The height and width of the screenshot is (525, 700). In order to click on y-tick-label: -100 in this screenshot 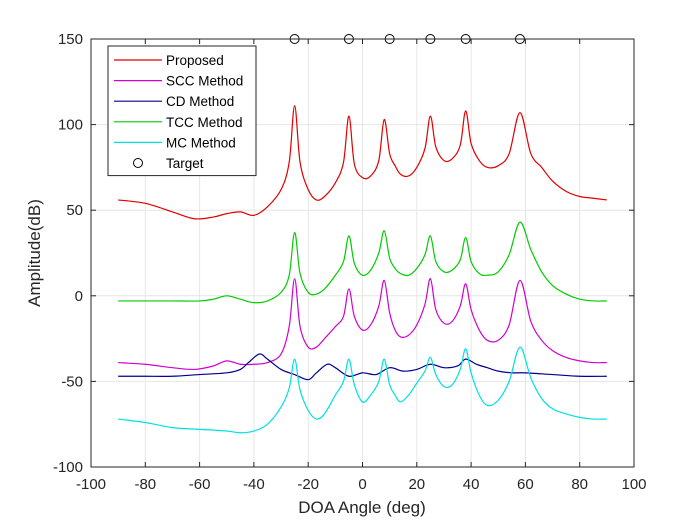, I will do `click(68, 467)`.